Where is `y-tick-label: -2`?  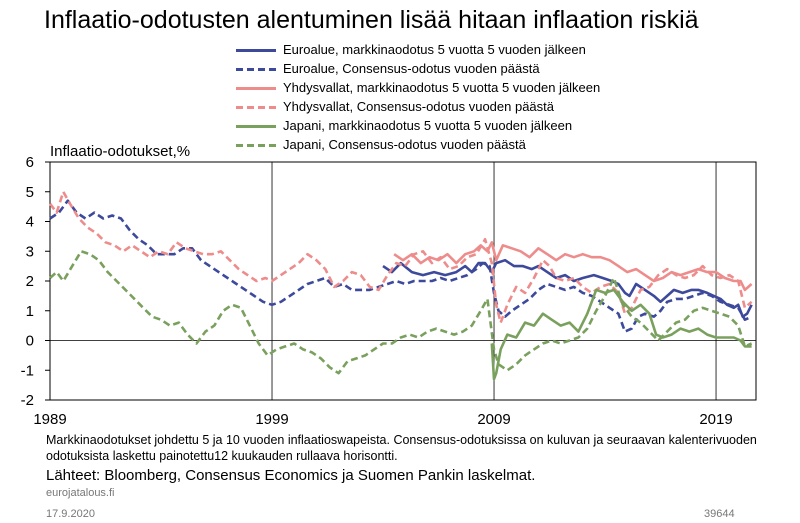 y-tick-label: -2 is located at coordinates (27, 400).